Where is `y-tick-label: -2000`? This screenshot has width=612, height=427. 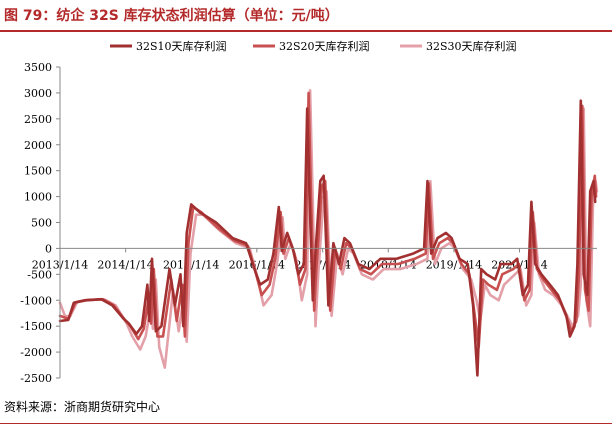
y-tick-label: -2000 is located at coordinates (36, 352).